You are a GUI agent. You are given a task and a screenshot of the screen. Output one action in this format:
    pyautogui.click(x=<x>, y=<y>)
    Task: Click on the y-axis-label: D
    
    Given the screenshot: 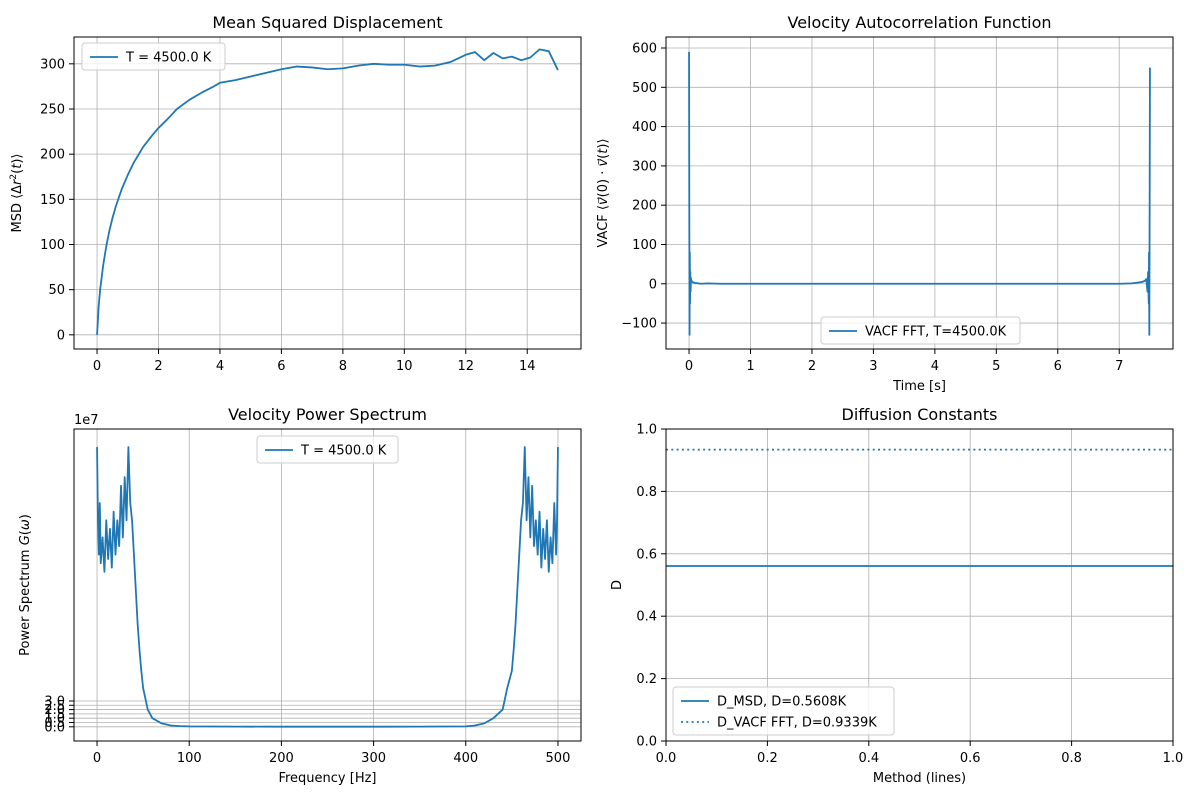 What is the action you would take?
    pyautogui.click(x=617, y=585)
    